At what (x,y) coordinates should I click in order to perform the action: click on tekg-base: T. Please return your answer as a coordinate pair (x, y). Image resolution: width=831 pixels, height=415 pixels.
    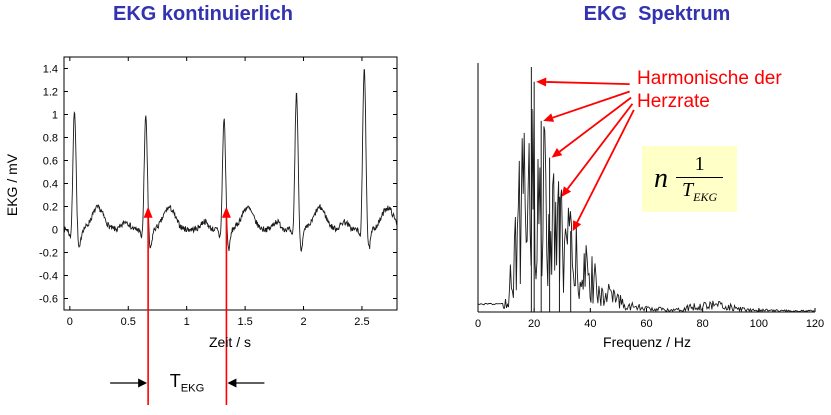
    Looking at the image, I should click on (175, 381).